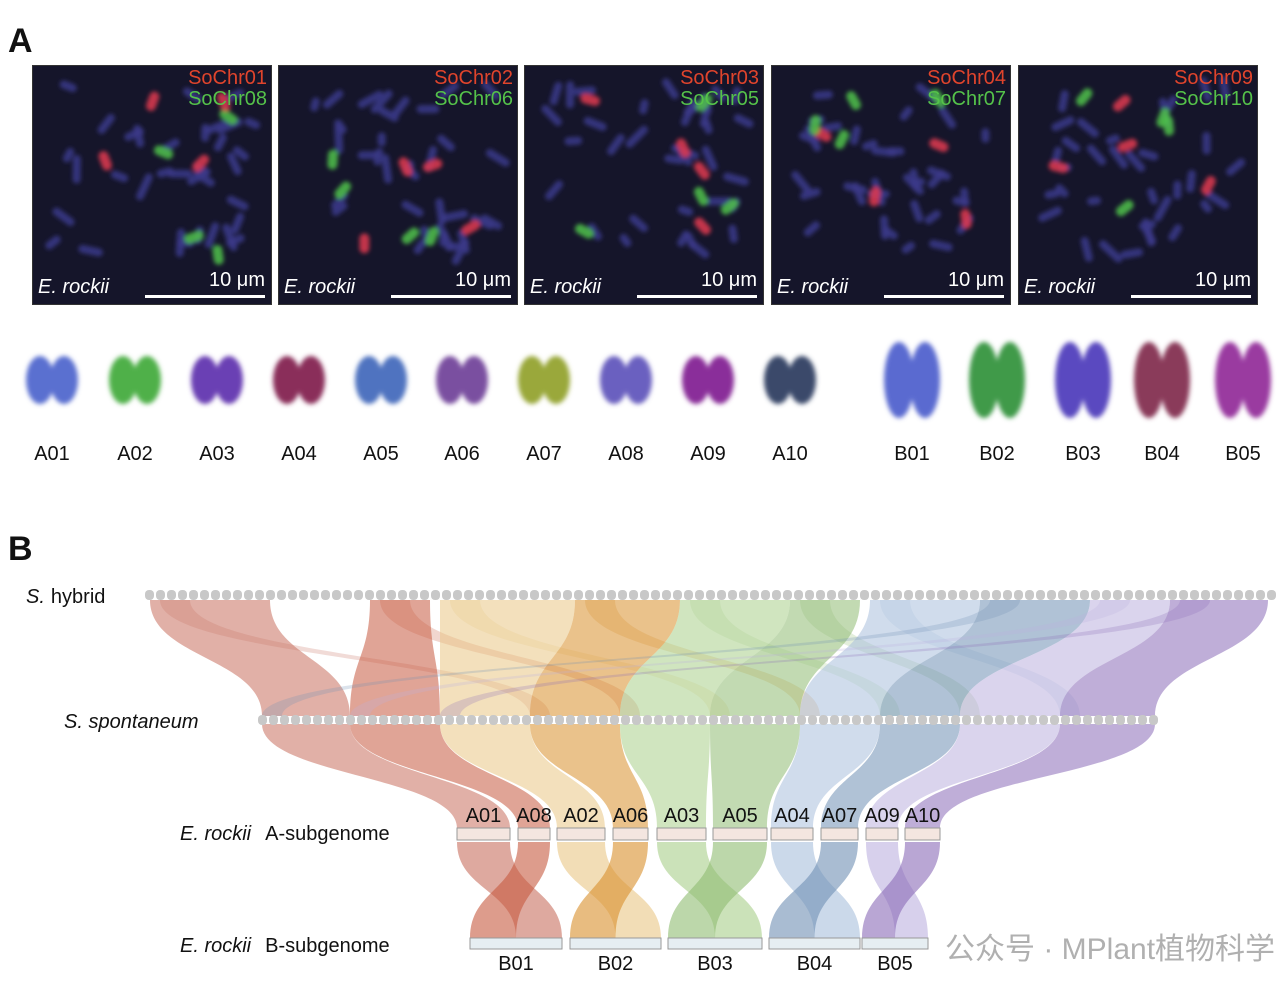 The image size is (1280, 993). I want to click on b-chromosome-label: B03, so click(715, 964).